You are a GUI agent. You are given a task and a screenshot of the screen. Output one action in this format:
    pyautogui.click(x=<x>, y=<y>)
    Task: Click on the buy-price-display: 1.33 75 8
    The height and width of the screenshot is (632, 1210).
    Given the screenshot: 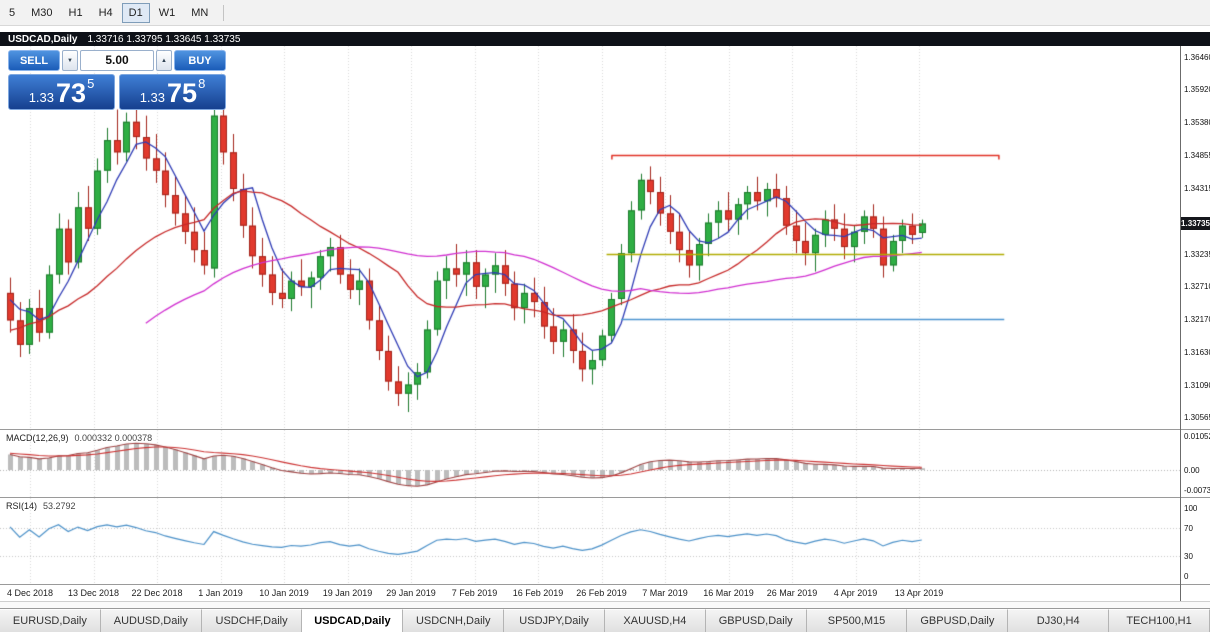 What is the action you would take?
    pyautogui.click(x=172, y=92)
    